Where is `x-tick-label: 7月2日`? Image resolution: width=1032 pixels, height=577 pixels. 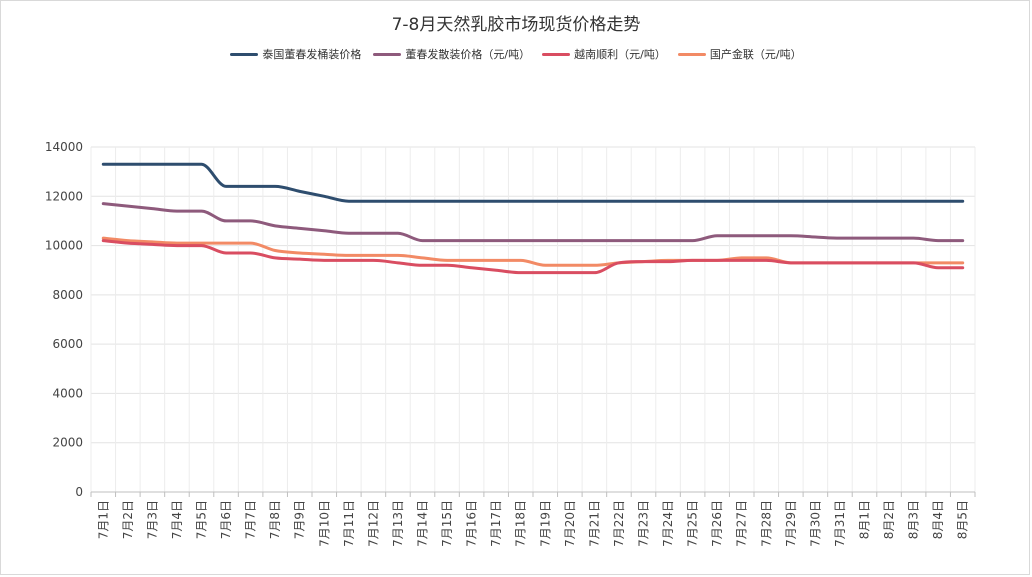
x-tick-label: 7月2日 is located at coordinates (128, 519).